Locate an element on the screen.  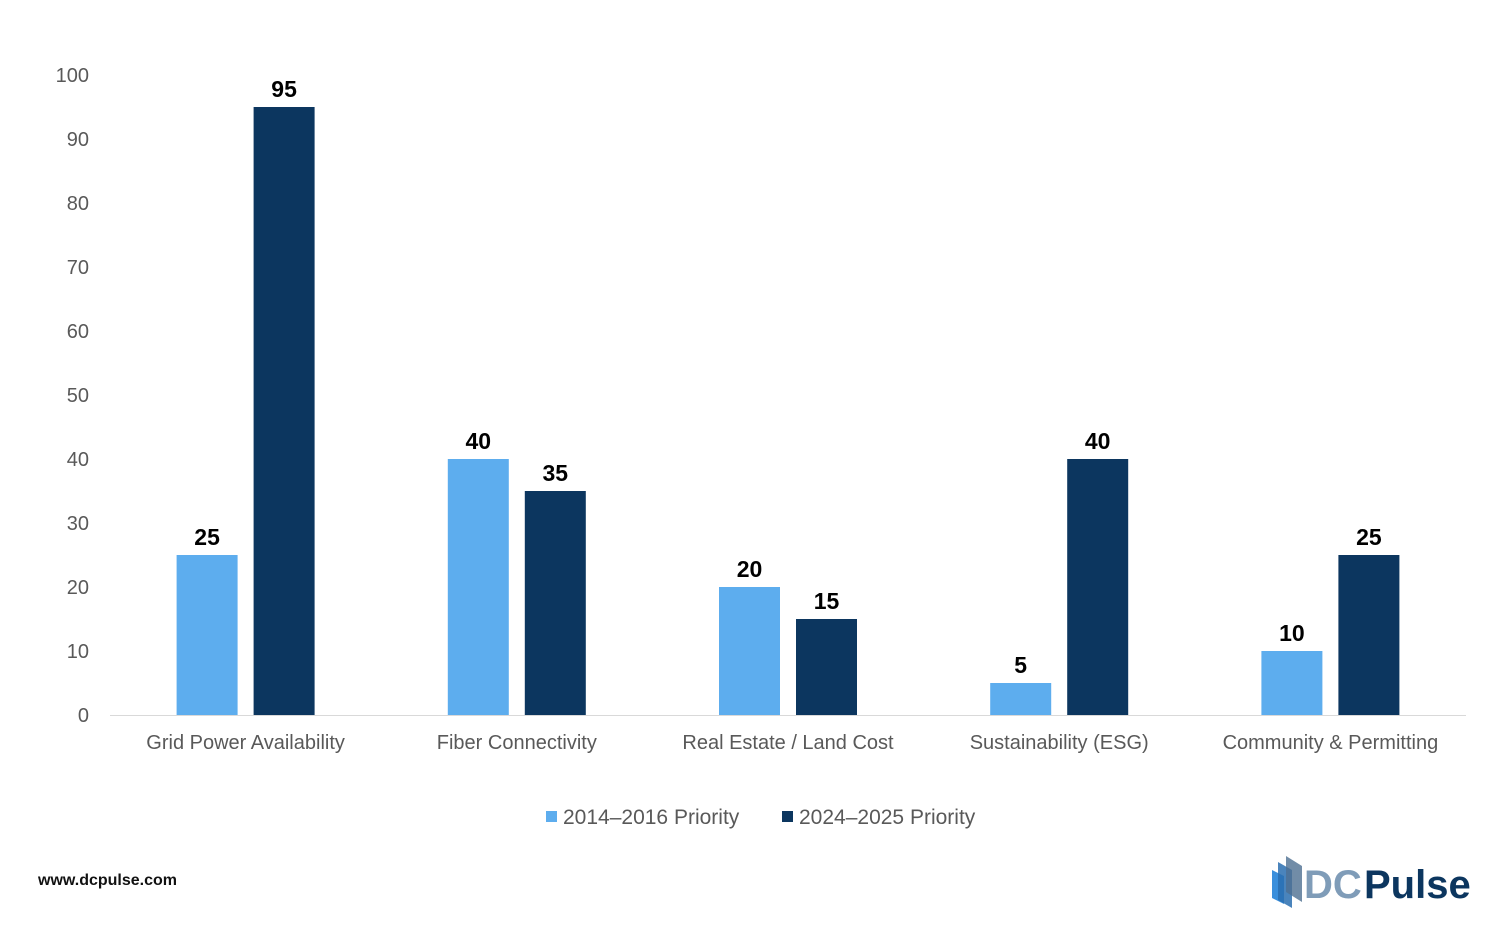
x-category-label: Grid Power Availability is located at coordinates (245, 743).